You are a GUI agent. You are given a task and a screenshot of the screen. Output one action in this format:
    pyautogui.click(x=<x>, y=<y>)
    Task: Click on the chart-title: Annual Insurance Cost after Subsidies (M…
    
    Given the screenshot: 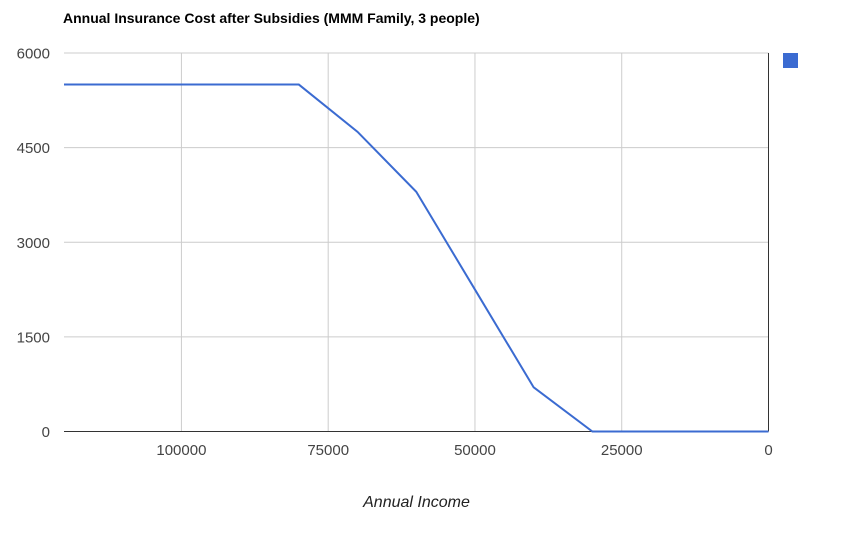 What is the action you would take?
    pyautogui.click(x=271, y=18)
    